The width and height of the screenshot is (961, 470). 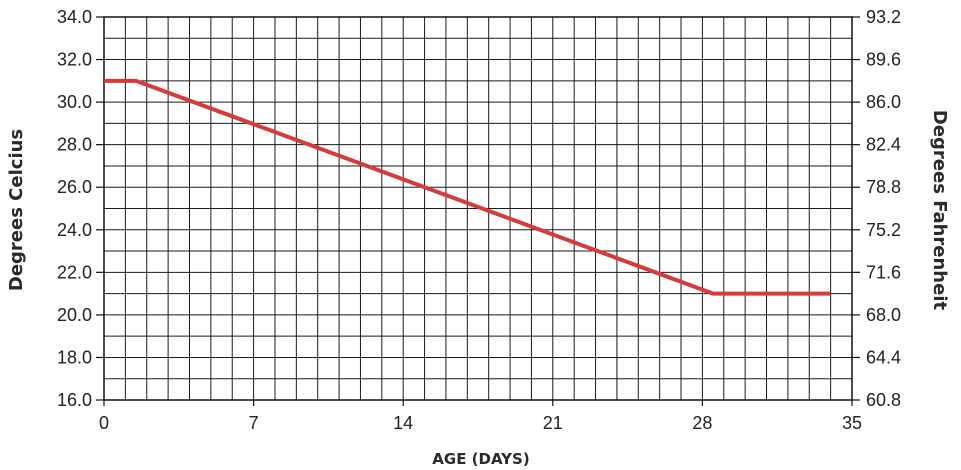 What do you see at coordinates (883, 208) in the screenshot?
I see `y2-tick-labels: 60.8 64.4 68.0 71.6 75.2 78.8 82.4 86.0 89.6 93.2` at bounding box center [883, 208].